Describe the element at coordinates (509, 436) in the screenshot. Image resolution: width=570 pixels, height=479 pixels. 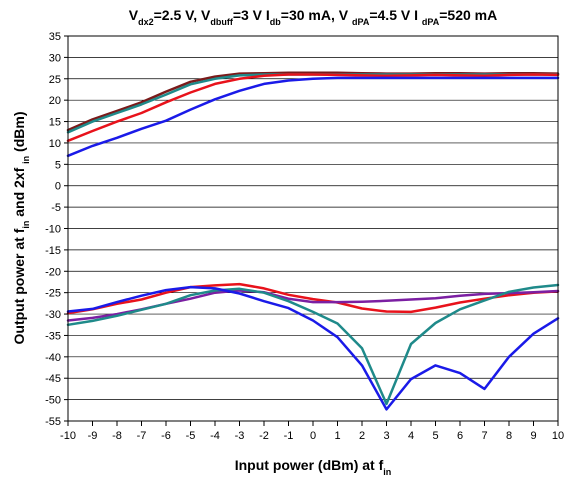
I see `x-tick-label: 8` at that location.